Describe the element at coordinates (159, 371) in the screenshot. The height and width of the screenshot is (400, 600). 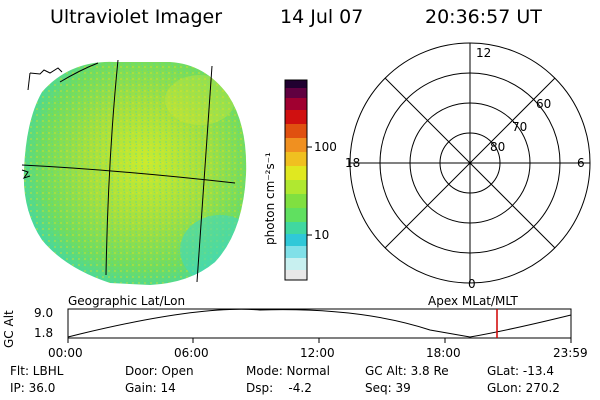
I see `info-door: Door: Open` at that location.